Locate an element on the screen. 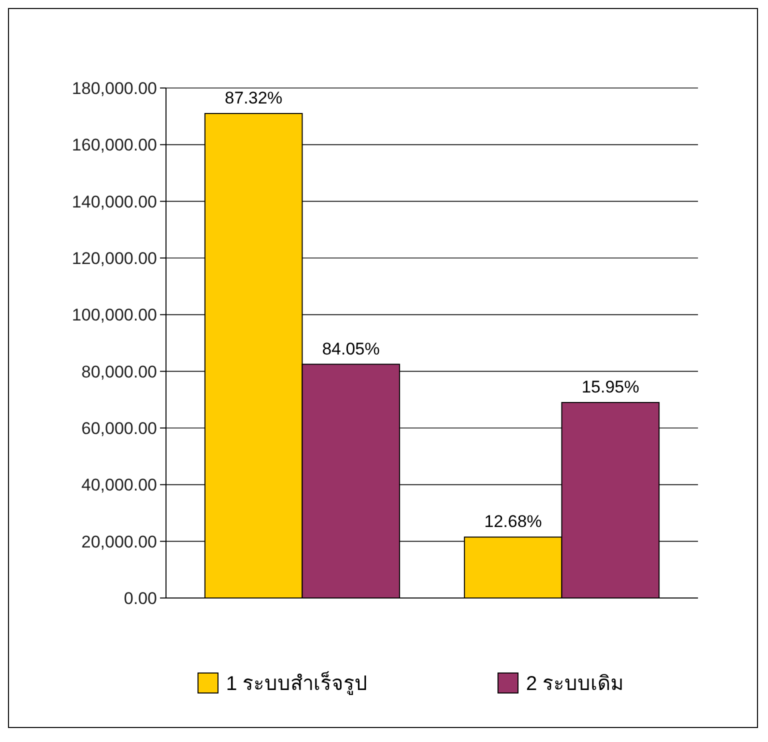 The width and height of the screenshot is (768, 742). y-tick-label: 80,000.00 is located at coordinates (119, 372).